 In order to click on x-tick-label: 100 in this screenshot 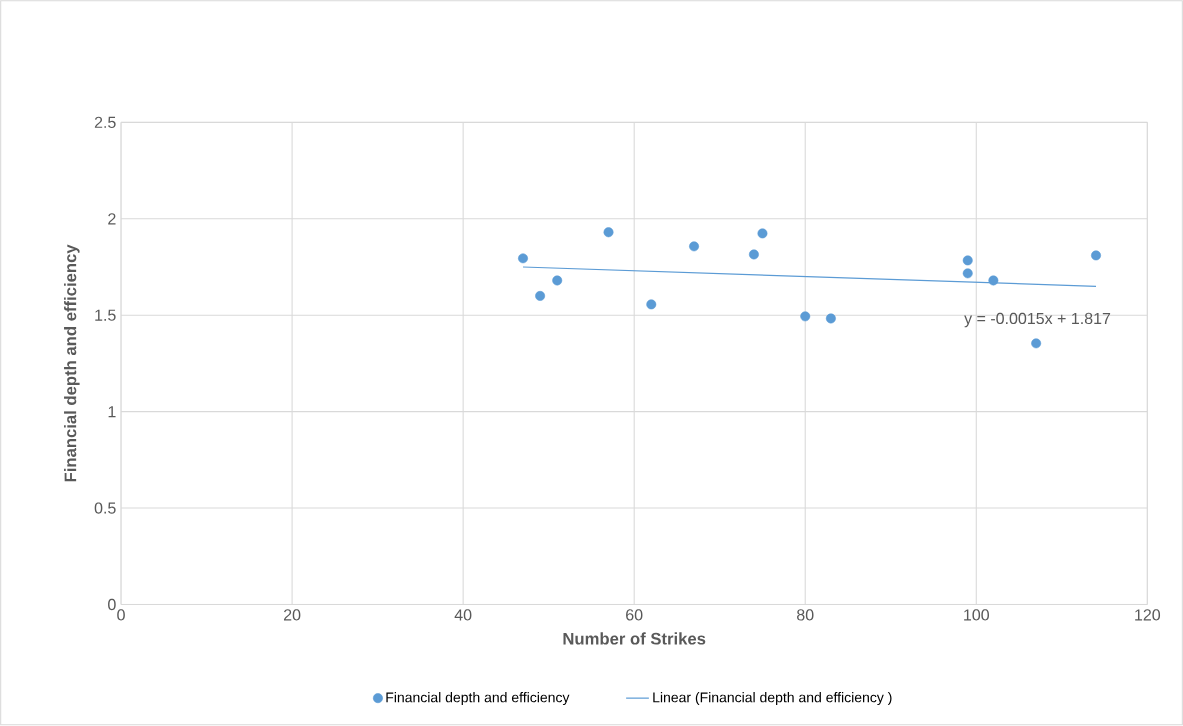, I will do `click(977, 615)`.